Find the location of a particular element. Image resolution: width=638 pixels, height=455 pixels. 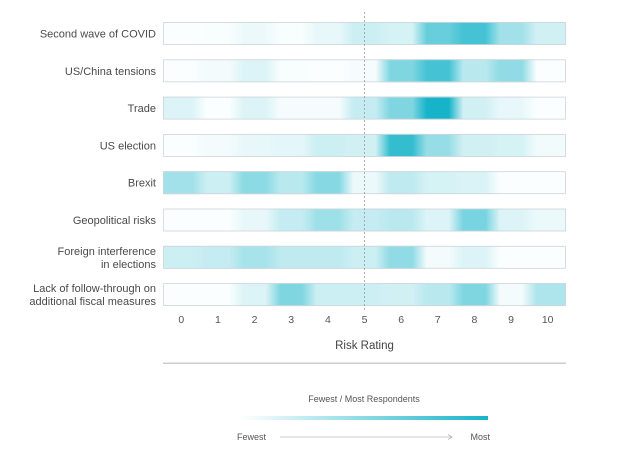

risk-label: Geopolitical risks is located at coordinates (115, 221).